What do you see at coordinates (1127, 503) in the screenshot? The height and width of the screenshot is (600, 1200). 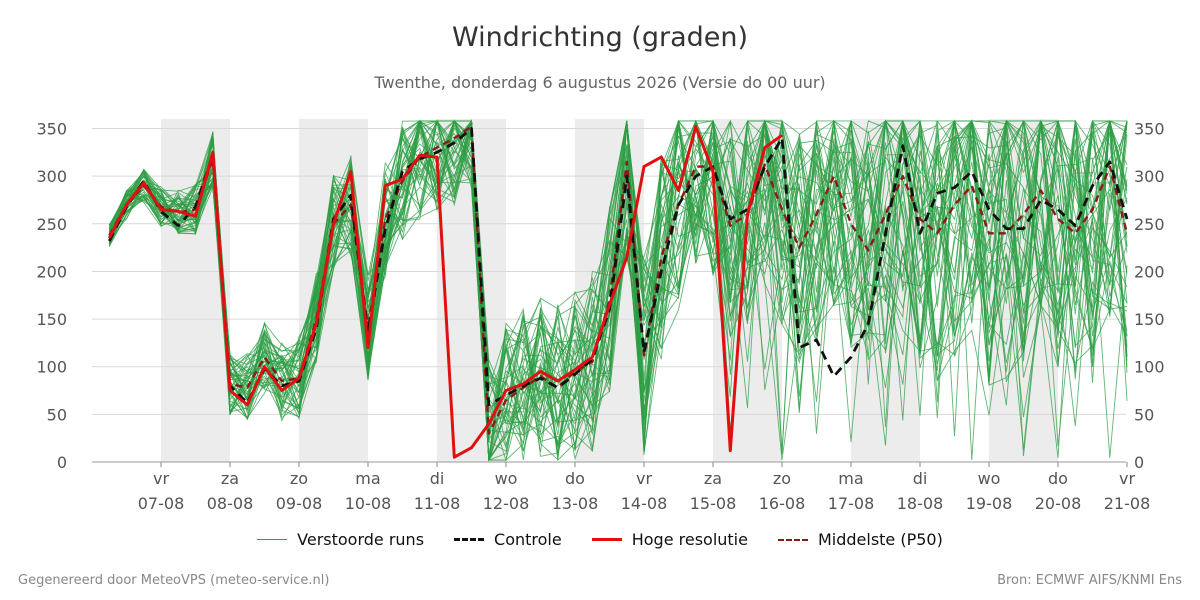 I see `x-tick-date: 21-08` at bounding box center [1127, 503].